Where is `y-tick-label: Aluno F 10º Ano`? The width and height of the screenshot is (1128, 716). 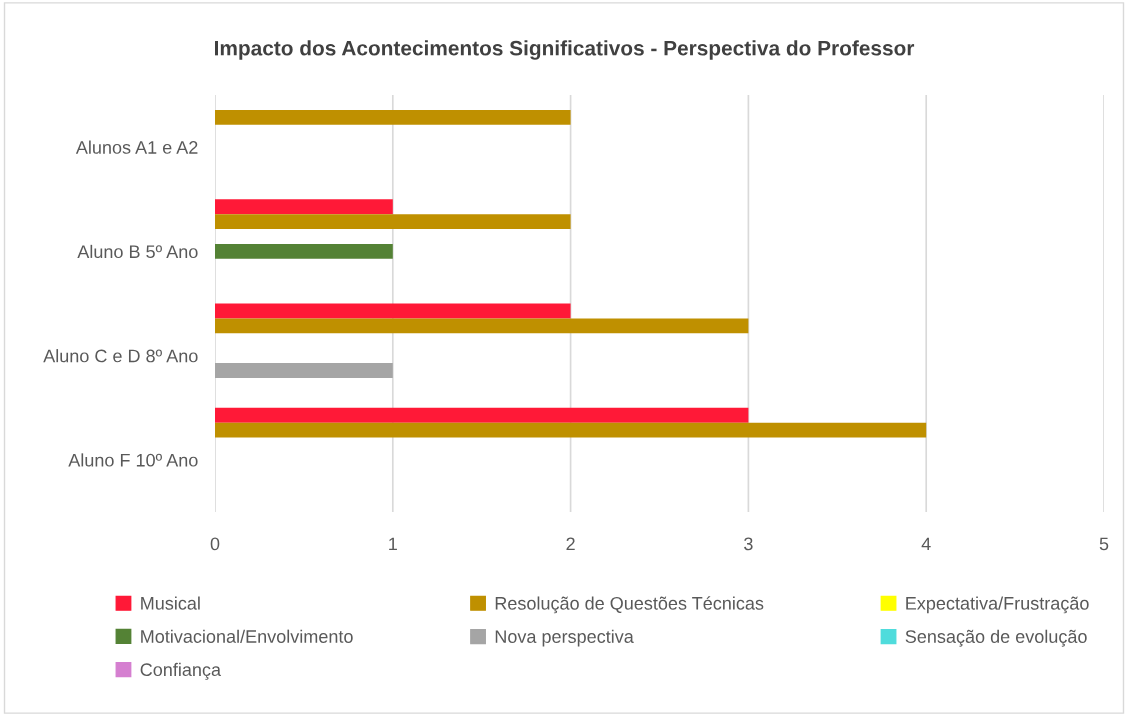
y-tick-label: Aluno F 10º Ano is located at coordinates (133, 460).